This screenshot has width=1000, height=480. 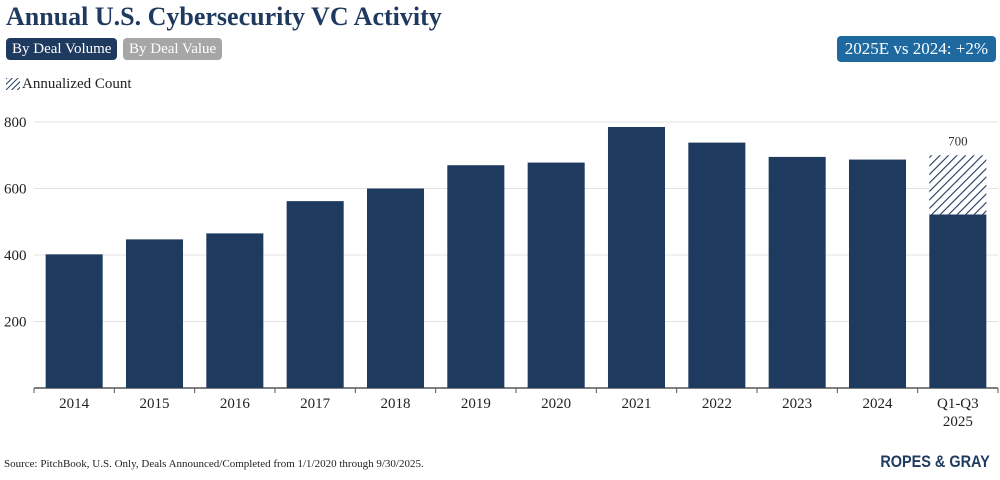 I want to click on x-tick-label-2018: 2018, so click(x=396, y=404).